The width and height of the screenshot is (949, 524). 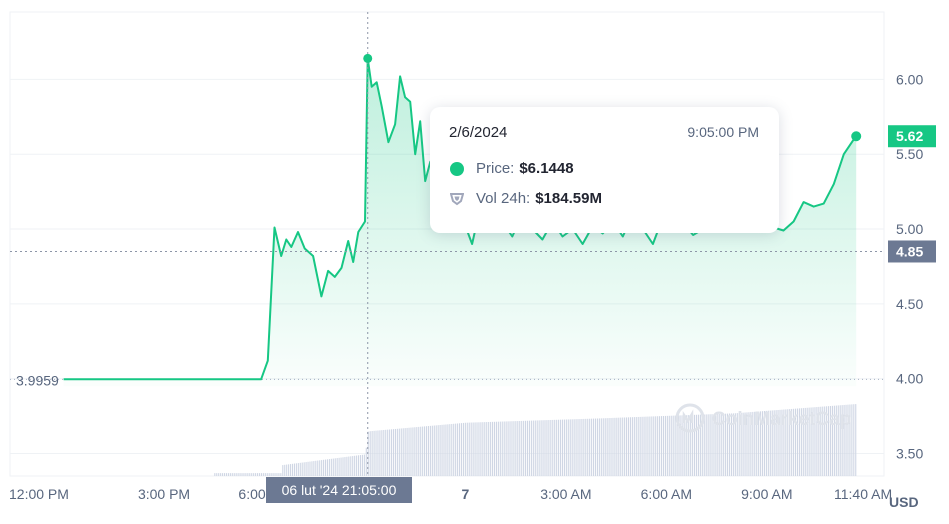 I want to click on coinmarketcap-logo-icon, so click(x=690, y=418).